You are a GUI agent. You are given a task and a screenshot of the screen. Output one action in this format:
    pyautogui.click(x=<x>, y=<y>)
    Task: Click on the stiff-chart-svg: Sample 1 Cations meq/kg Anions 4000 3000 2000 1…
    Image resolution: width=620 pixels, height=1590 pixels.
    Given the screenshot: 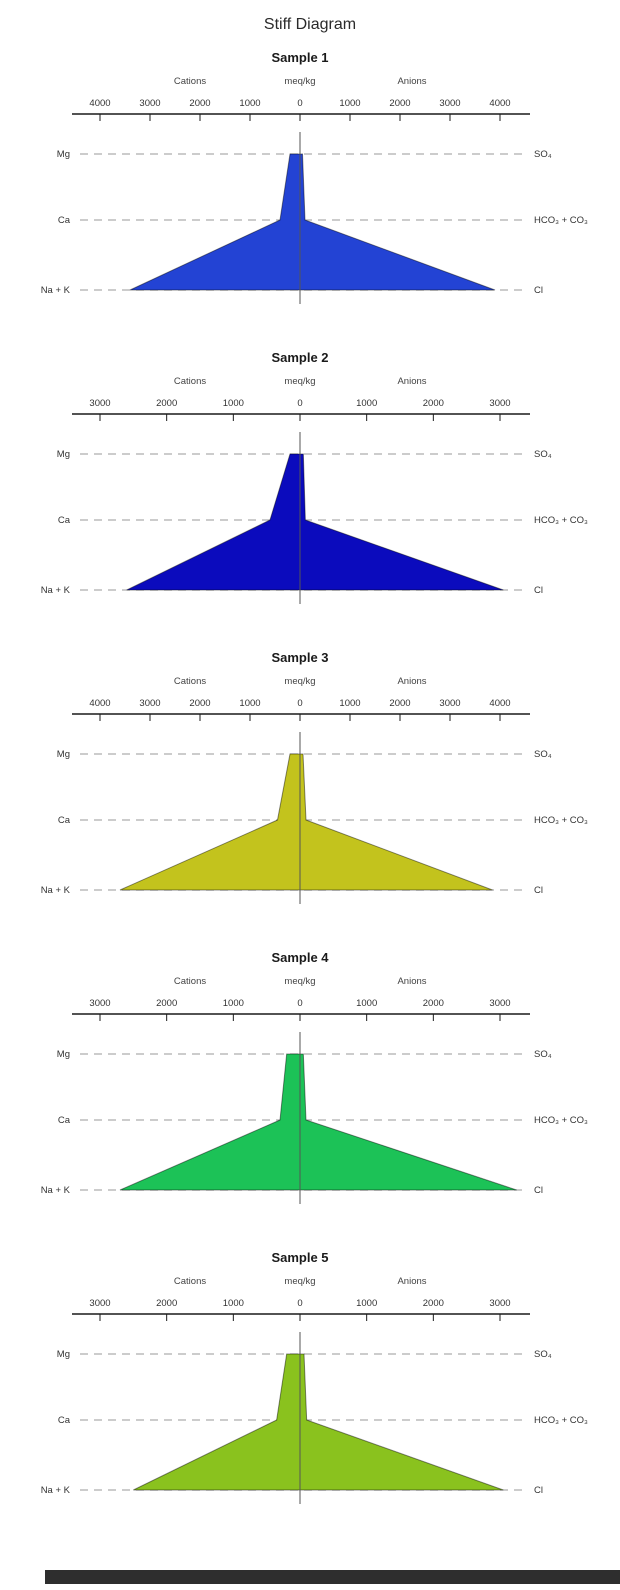 What is the action you would take?
    pyautogui.click(x=314, y=177)
    